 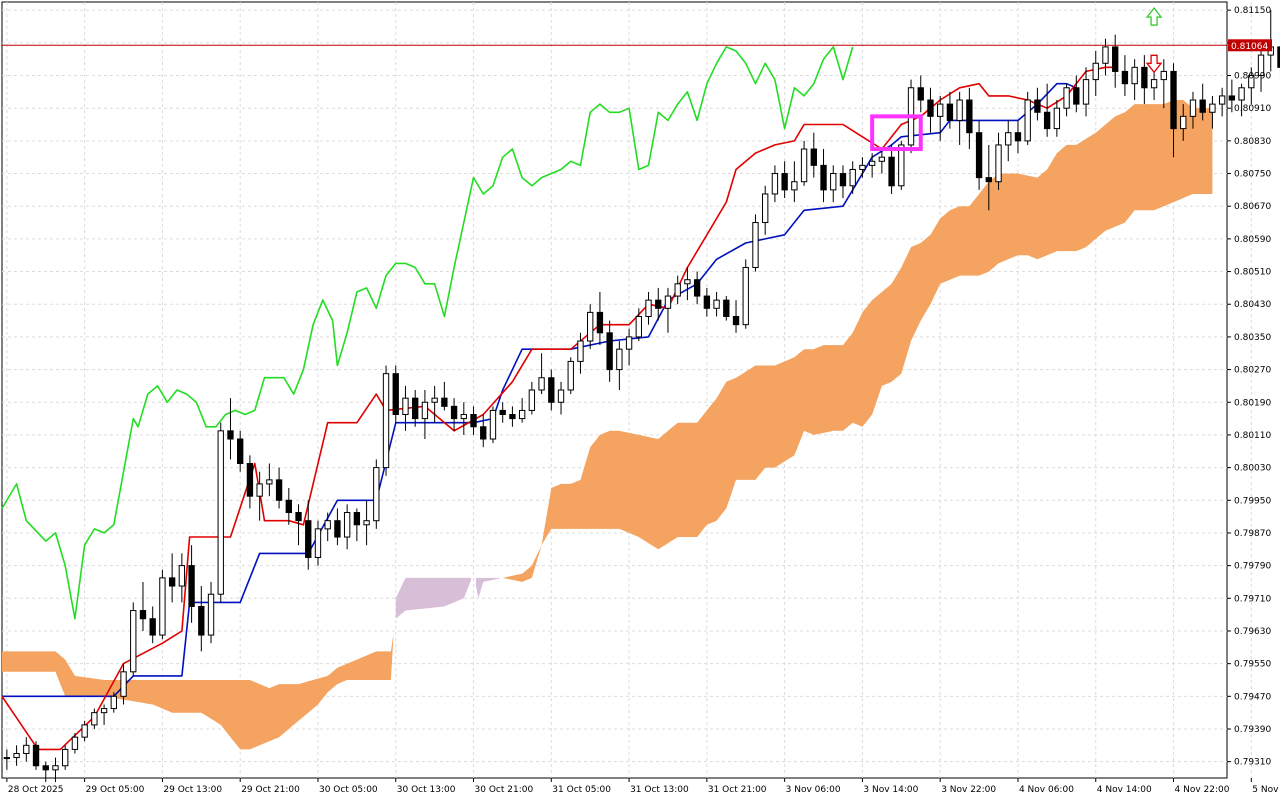 I want to click on y-tick-label: 0.80910, so click(x=1252, y=109).